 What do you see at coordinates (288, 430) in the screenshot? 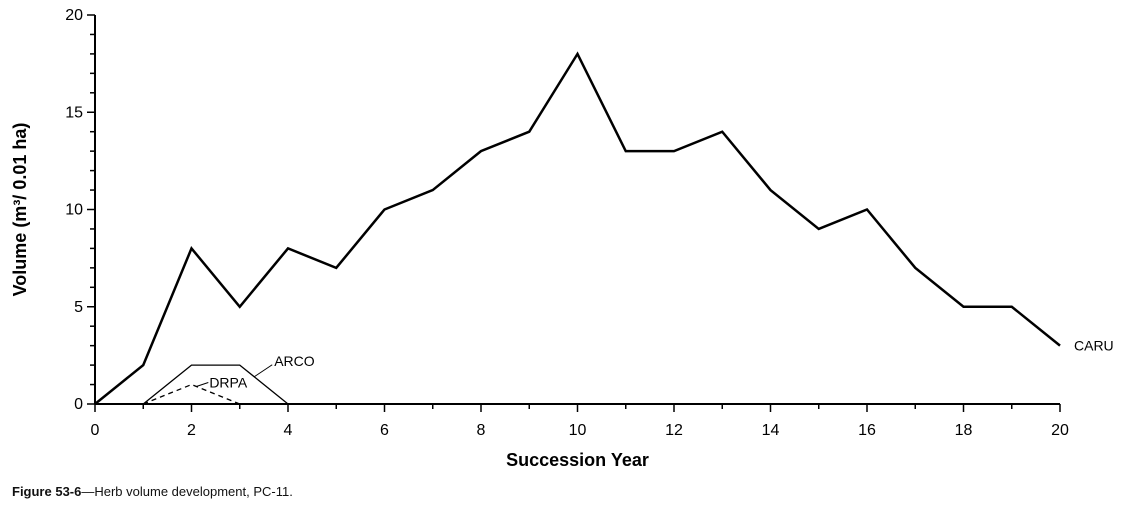
I see `x-tick-label: 4` at bounding box center [288, 430].